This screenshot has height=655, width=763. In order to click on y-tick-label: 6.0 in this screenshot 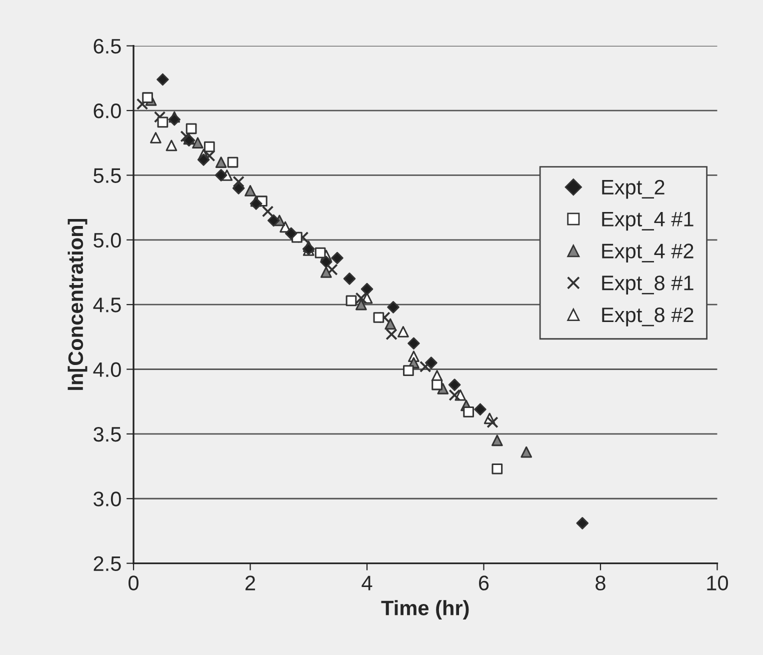, I will do `click(107, 111)`.